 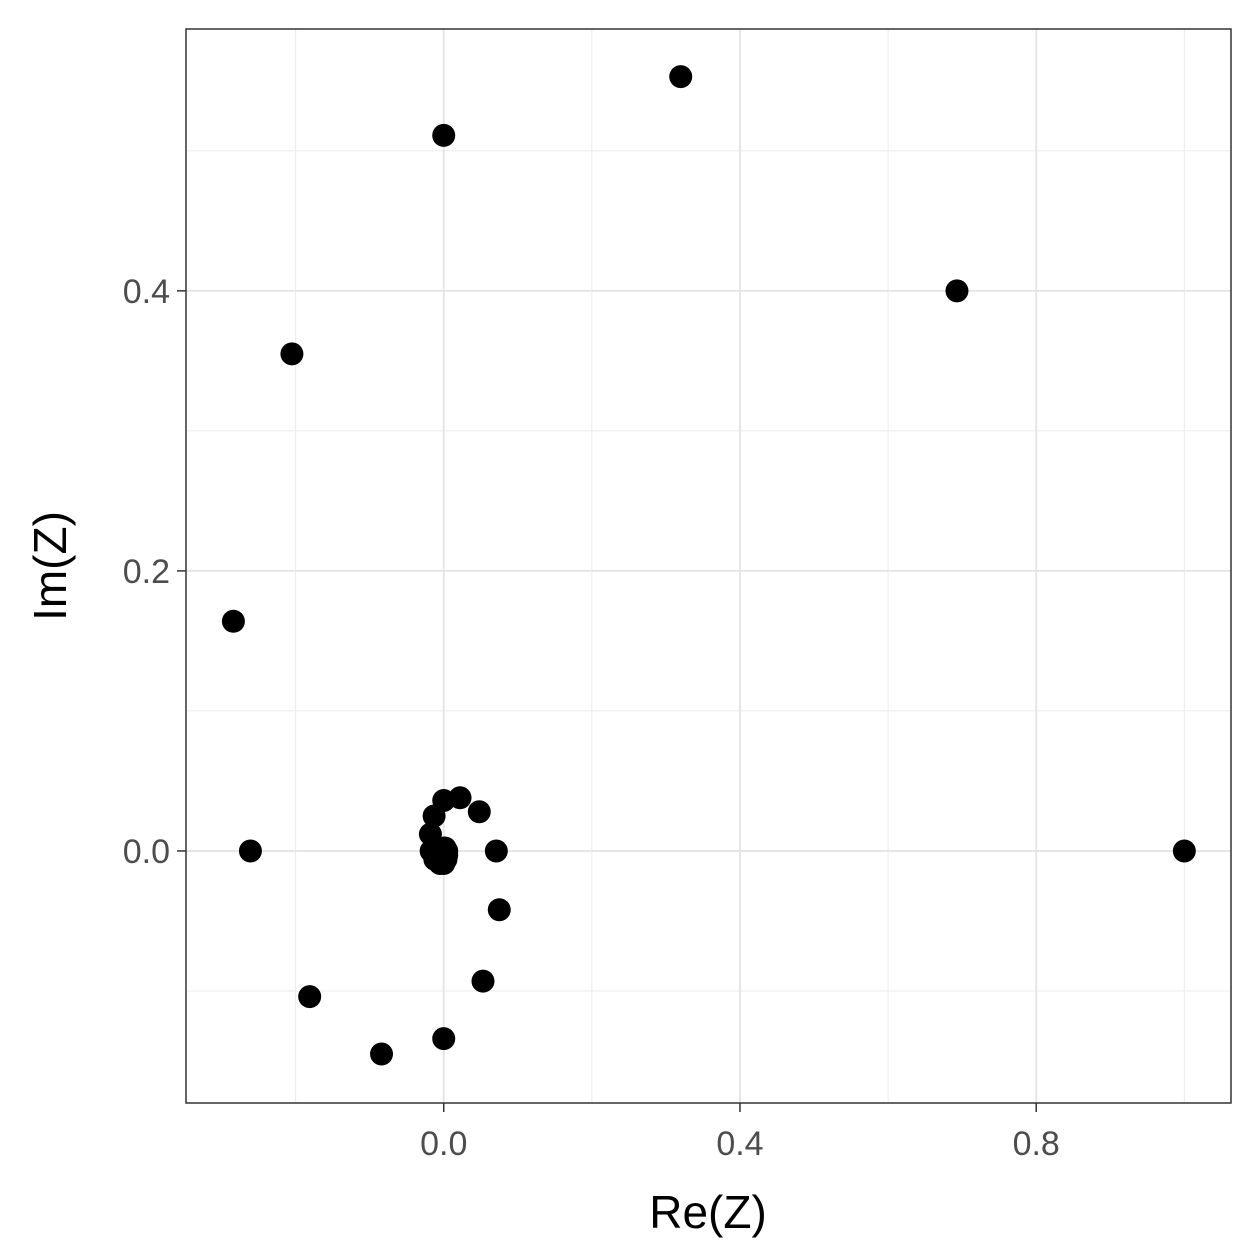 I want to click on y-axis-ticks: 0.0 0.2 0.4, so click(x=154, y=572).